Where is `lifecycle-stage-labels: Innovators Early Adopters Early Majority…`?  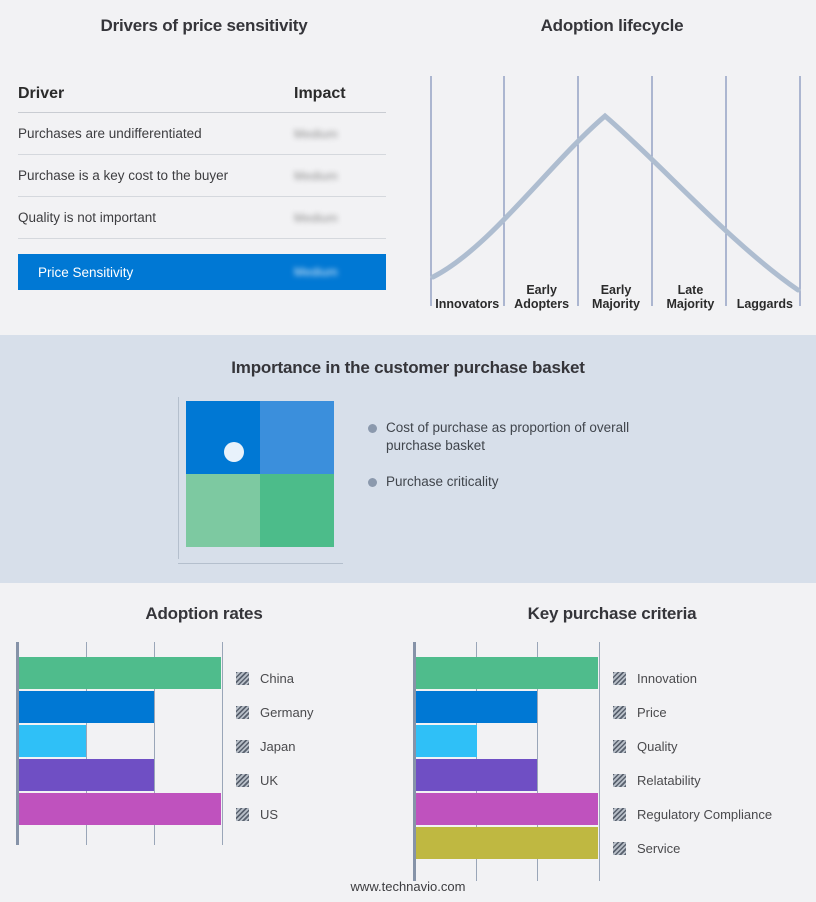 lifecycle-stage-labels: Innovators Early Adopters Early Majority… is located at coordinates (616, 190).